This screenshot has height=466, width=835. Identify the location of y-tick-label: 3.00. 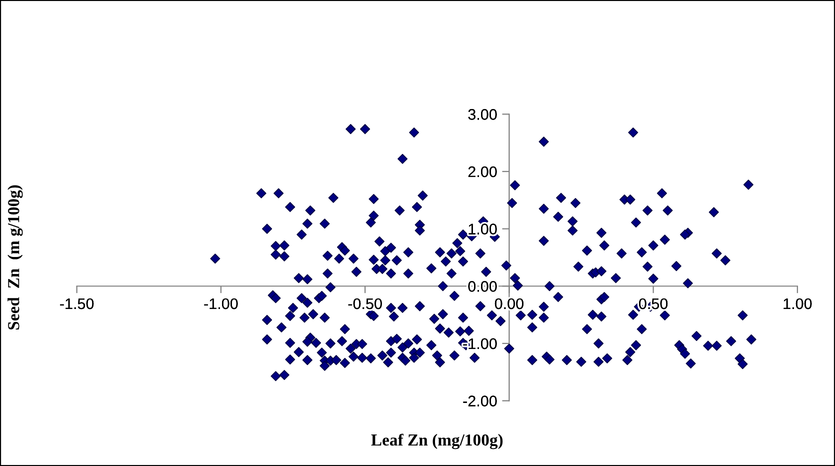
(482, 114).